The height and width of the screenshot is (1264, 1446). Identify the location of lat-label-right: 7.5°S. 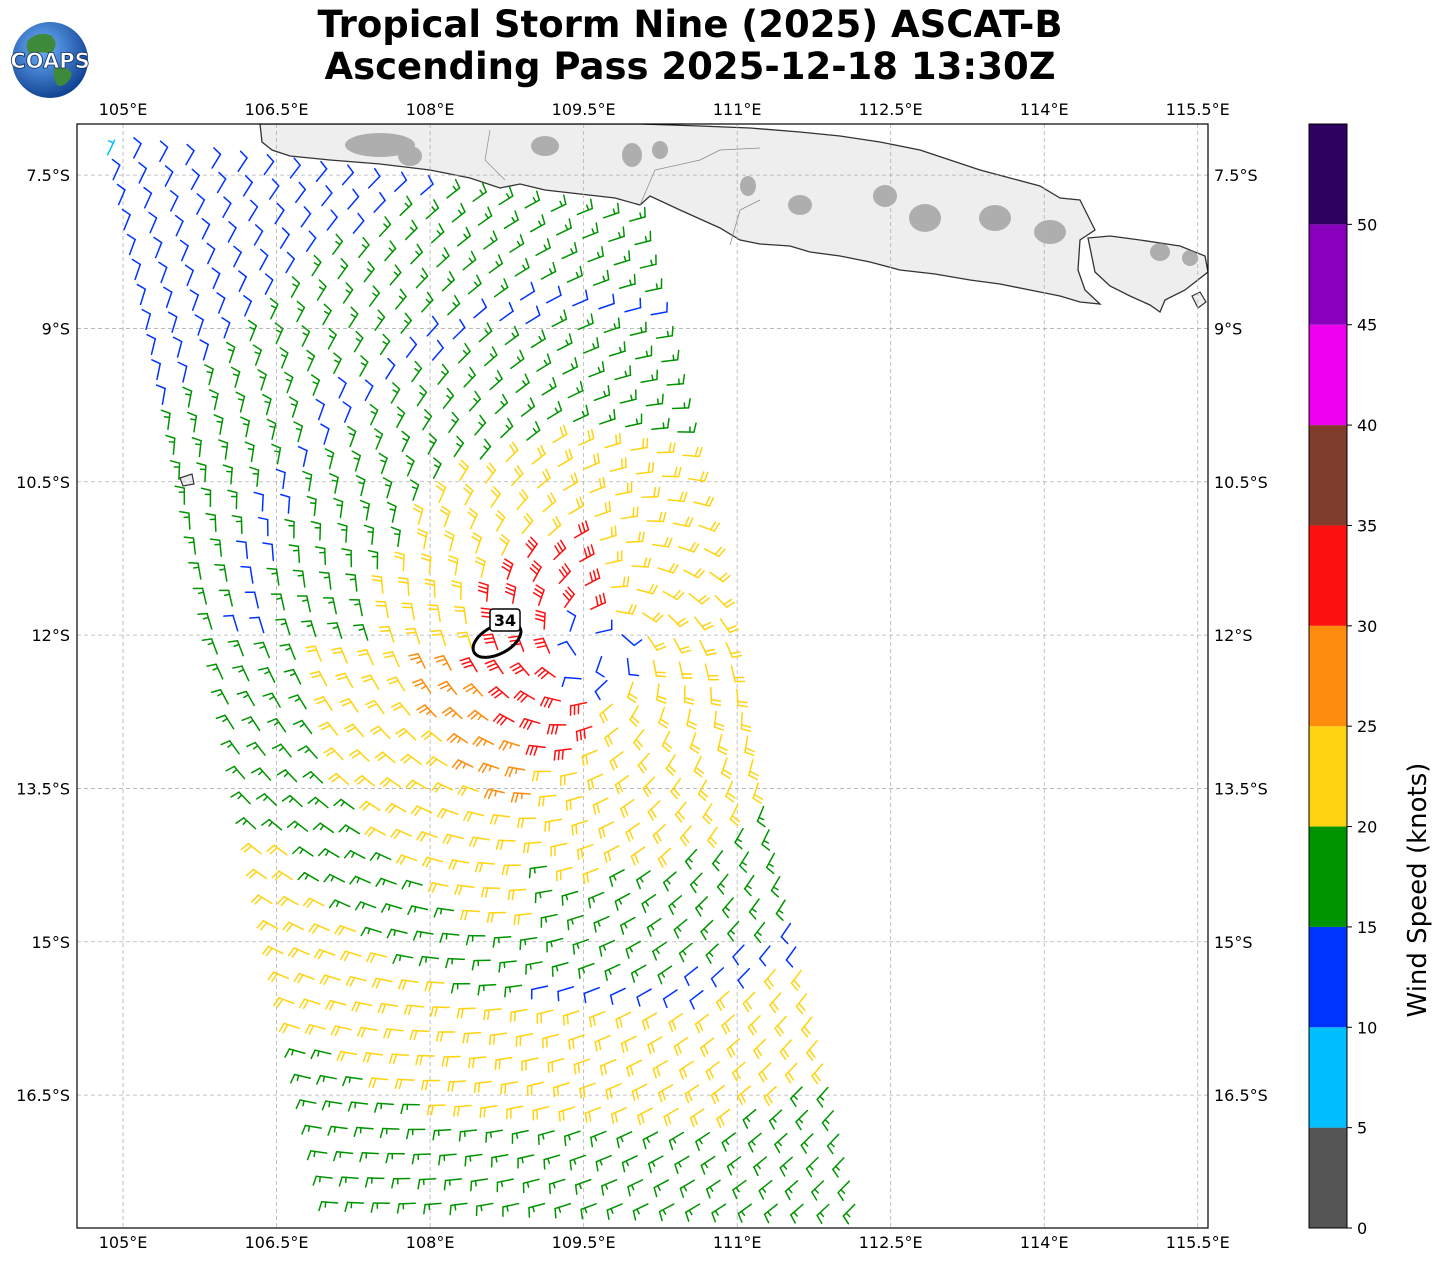
(1236, 175).